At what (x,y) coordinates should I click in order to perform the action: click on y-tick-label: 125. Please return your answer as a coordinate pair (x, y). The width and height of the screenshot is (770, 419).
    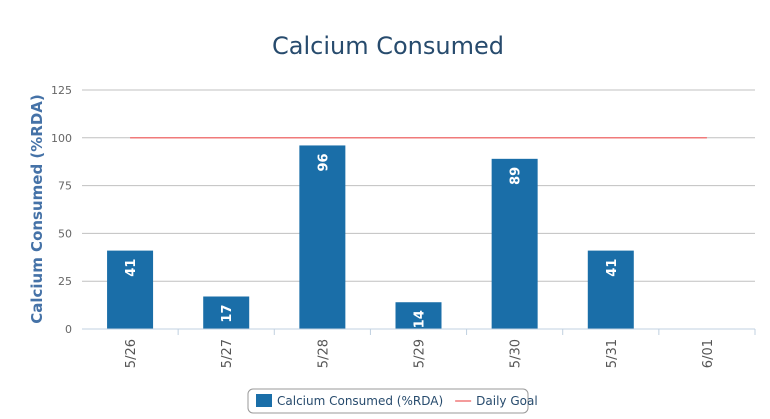
    Looking at the image, I should click on (61, 90).